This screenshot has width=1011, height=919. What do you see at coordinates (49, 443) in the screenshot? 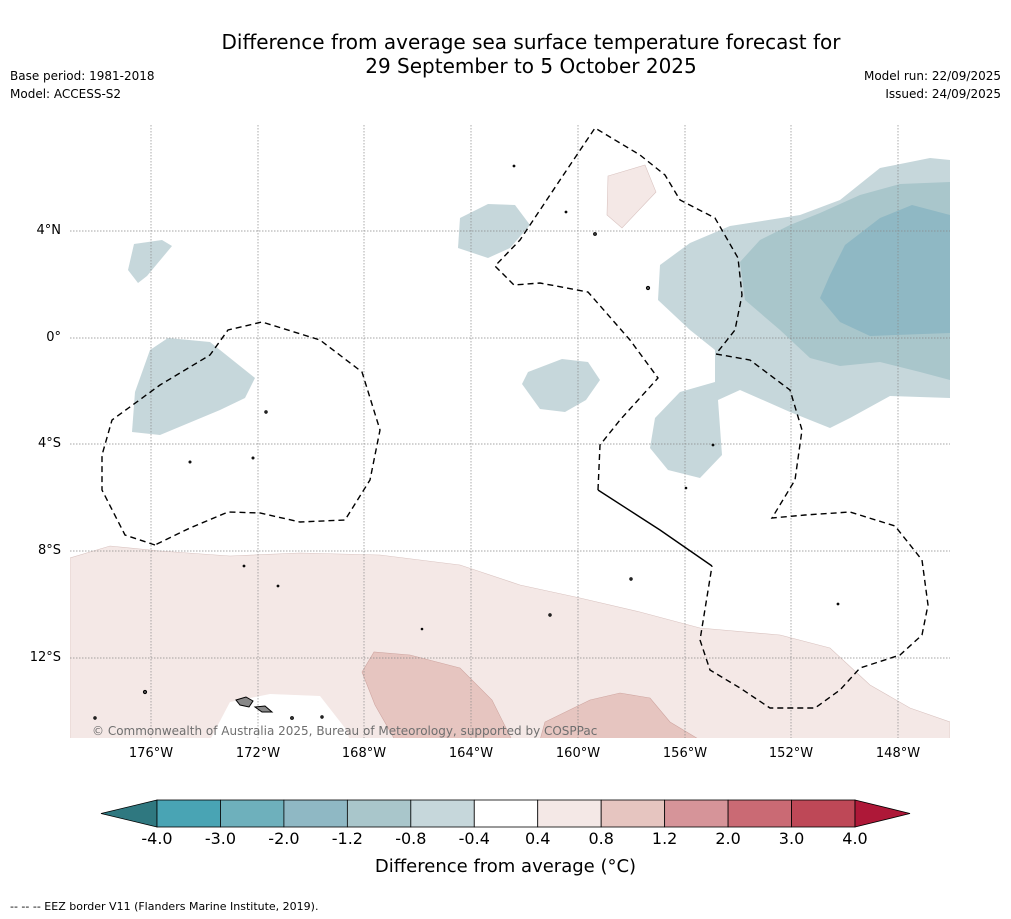
I see `lat-label-4s: 4°S` at bounding box center [49, 443].